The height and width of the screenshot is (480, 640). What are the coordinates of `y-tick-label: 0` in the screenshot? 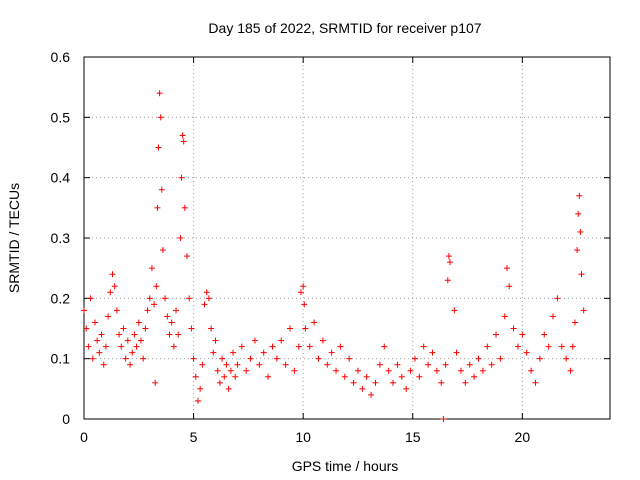 It's located at (66, 419).